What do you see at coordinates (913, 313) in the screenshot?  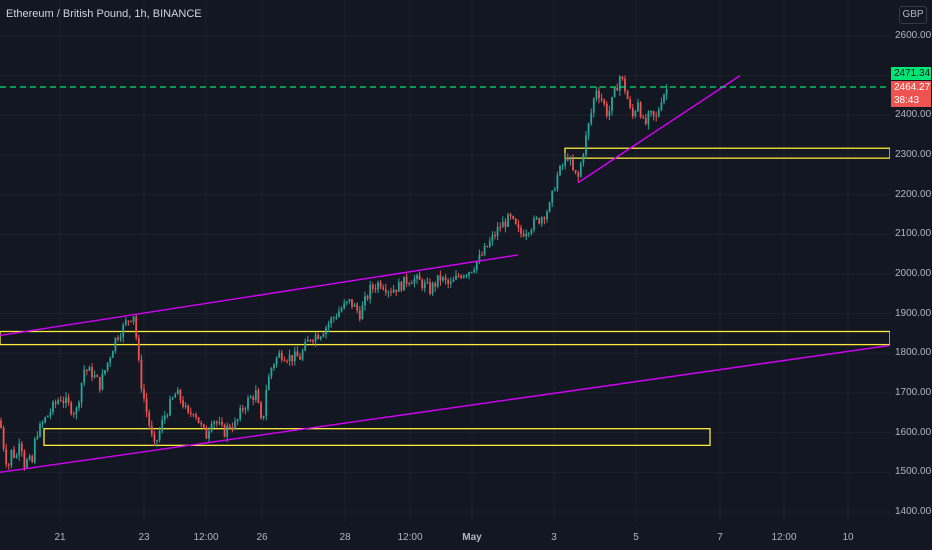 I see `price-tick-label: 1900.00` at bounding box center [913, 313].